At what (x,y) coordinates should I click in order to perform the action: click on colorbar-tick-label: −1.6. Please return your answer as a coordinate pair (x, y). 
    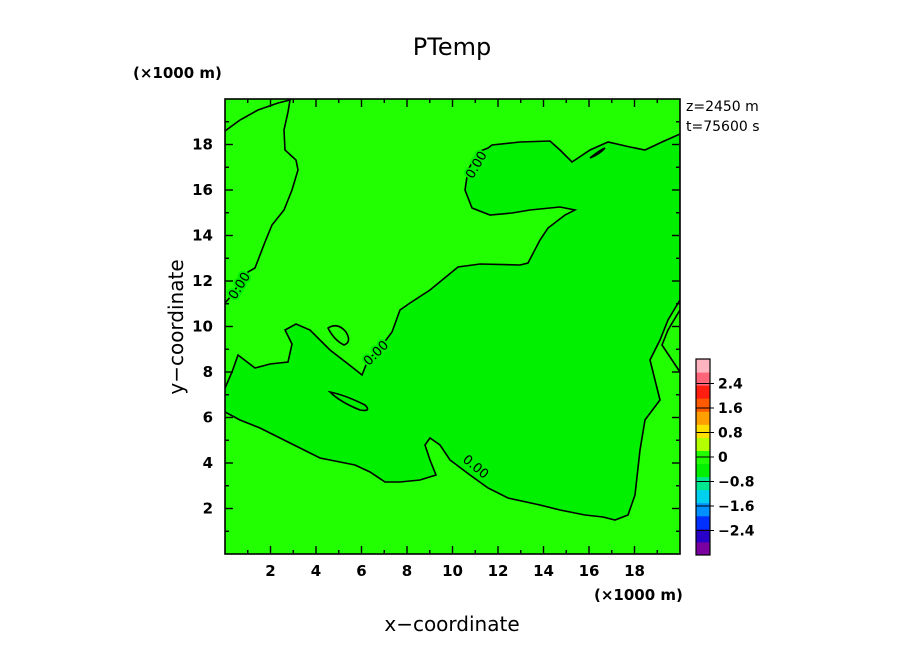
    Looking at the image, I should click on (736, 507).